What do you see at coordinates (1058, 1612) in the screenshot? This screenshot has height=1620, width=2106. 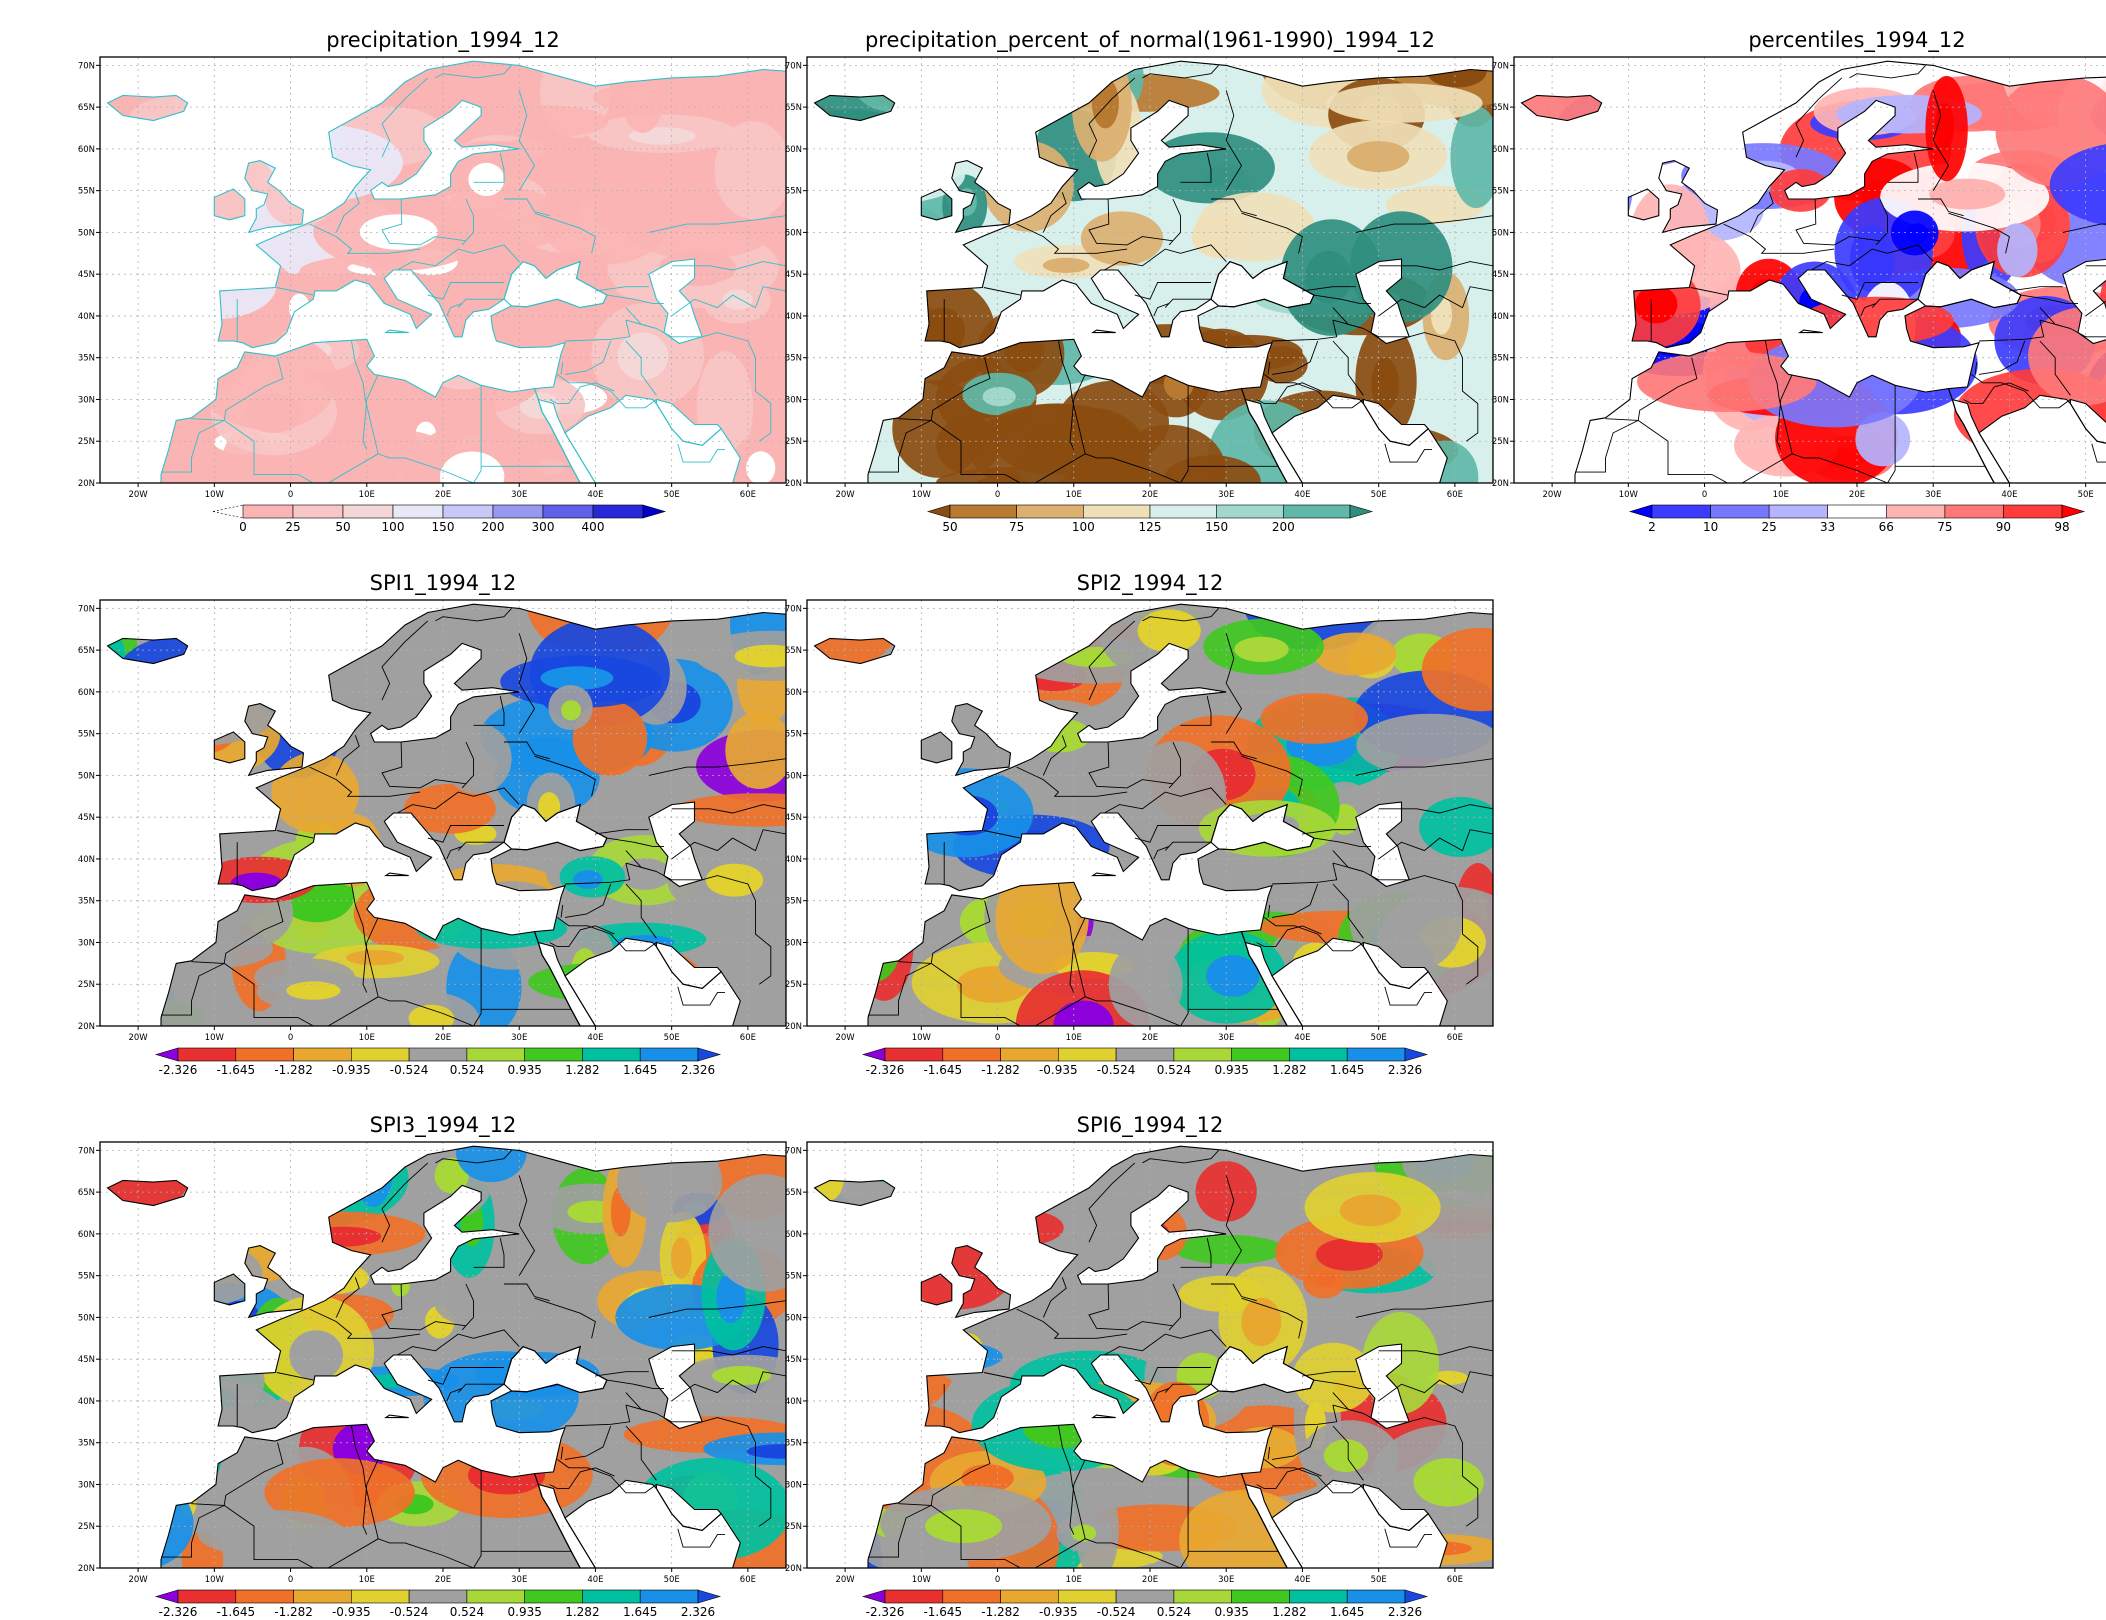 I see `legend-label: -0.935` at bounding box center [1058, 1612].